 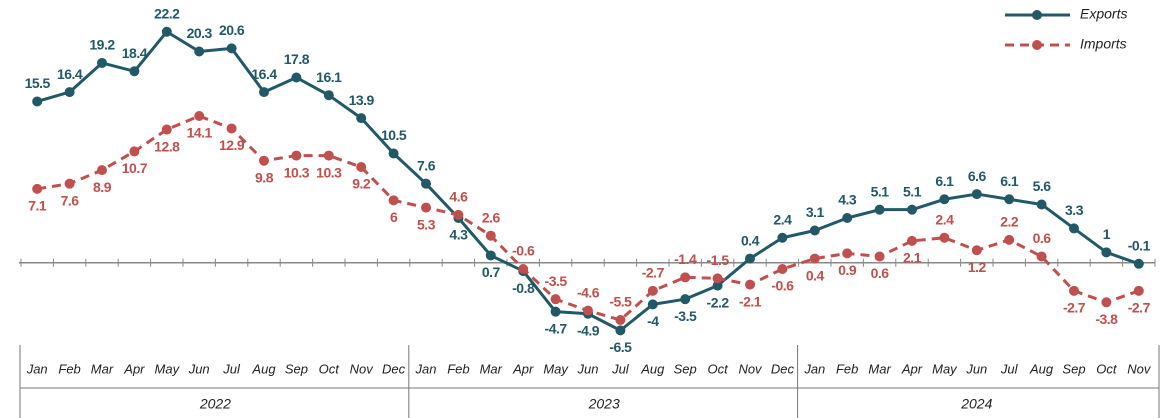 What do you see at coordinates (70, 74) in the screenshot?
I see `data-label: 16.4` at bounding box center [70, 74].